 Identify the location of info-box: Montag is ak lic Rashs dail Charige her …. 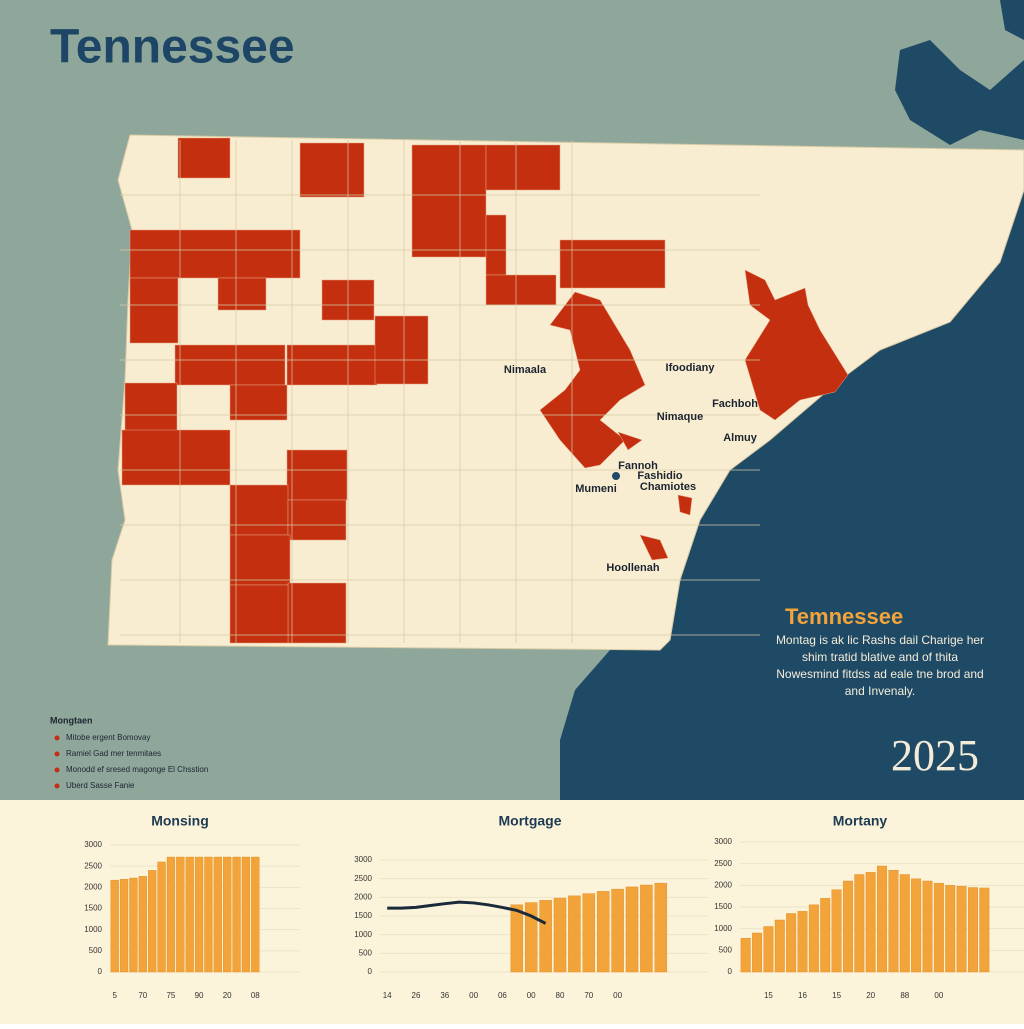
(880, 665).